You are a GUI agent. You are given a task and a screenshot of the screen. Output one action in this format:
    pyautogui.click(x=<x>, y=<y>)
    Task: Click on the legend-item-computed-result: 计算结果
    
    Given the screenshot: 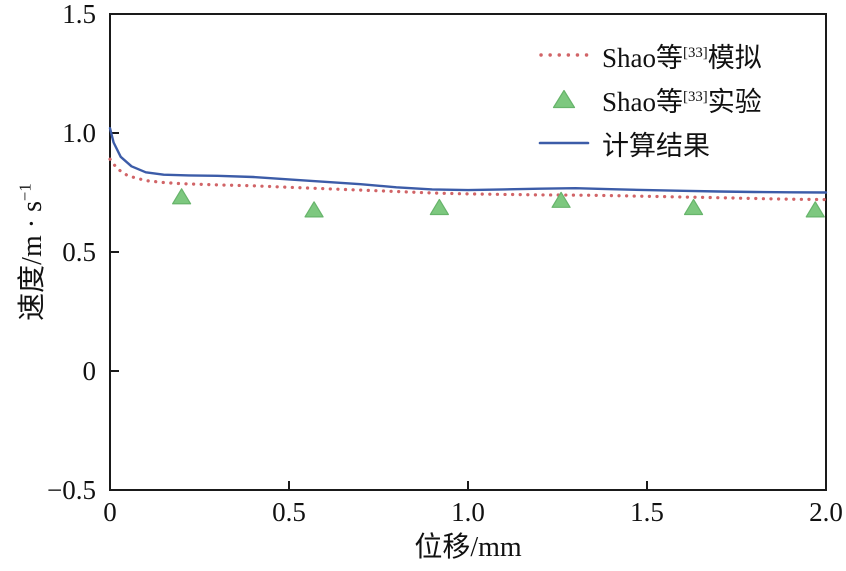 What is the action you would take?
    pyautogui.click(x=649, y=143)
    